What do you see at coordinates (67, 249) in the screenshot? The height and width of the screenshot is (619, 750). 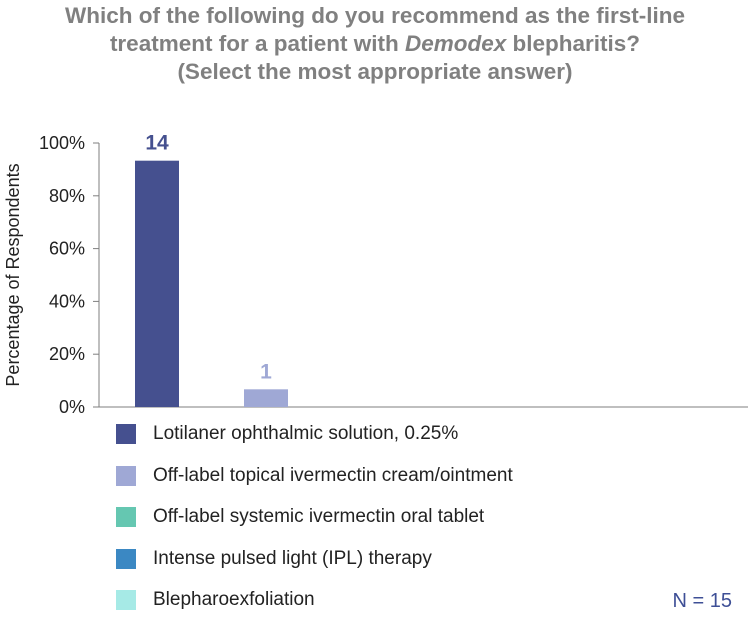 I see `y-tick-label: 60%` at bounding box center [67, 249].